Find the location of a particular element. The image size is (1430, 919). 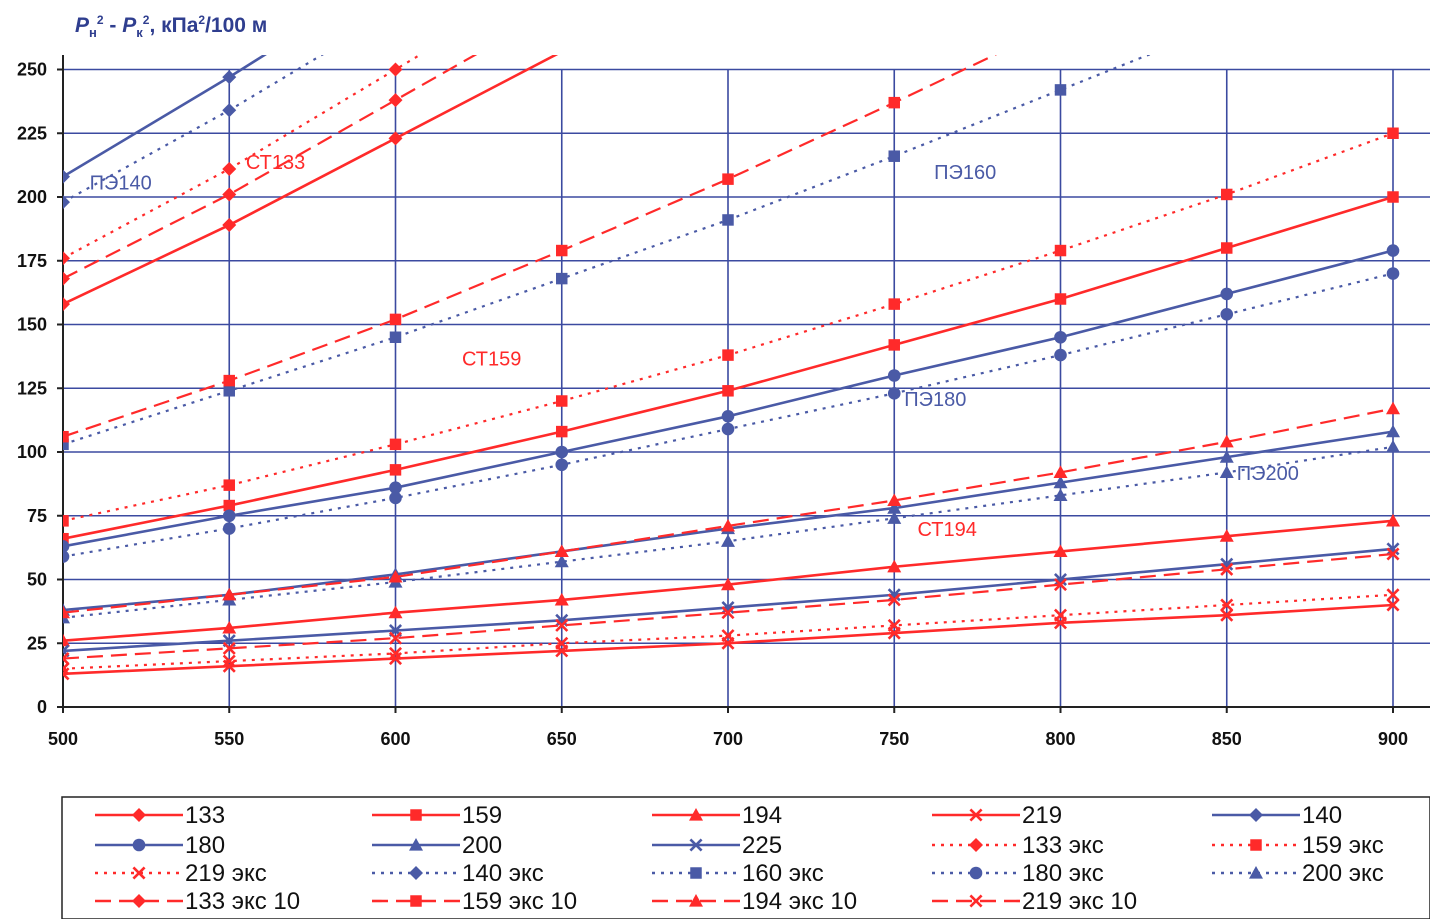

y-tick-label: 250 is located at coordinates (32, 70).